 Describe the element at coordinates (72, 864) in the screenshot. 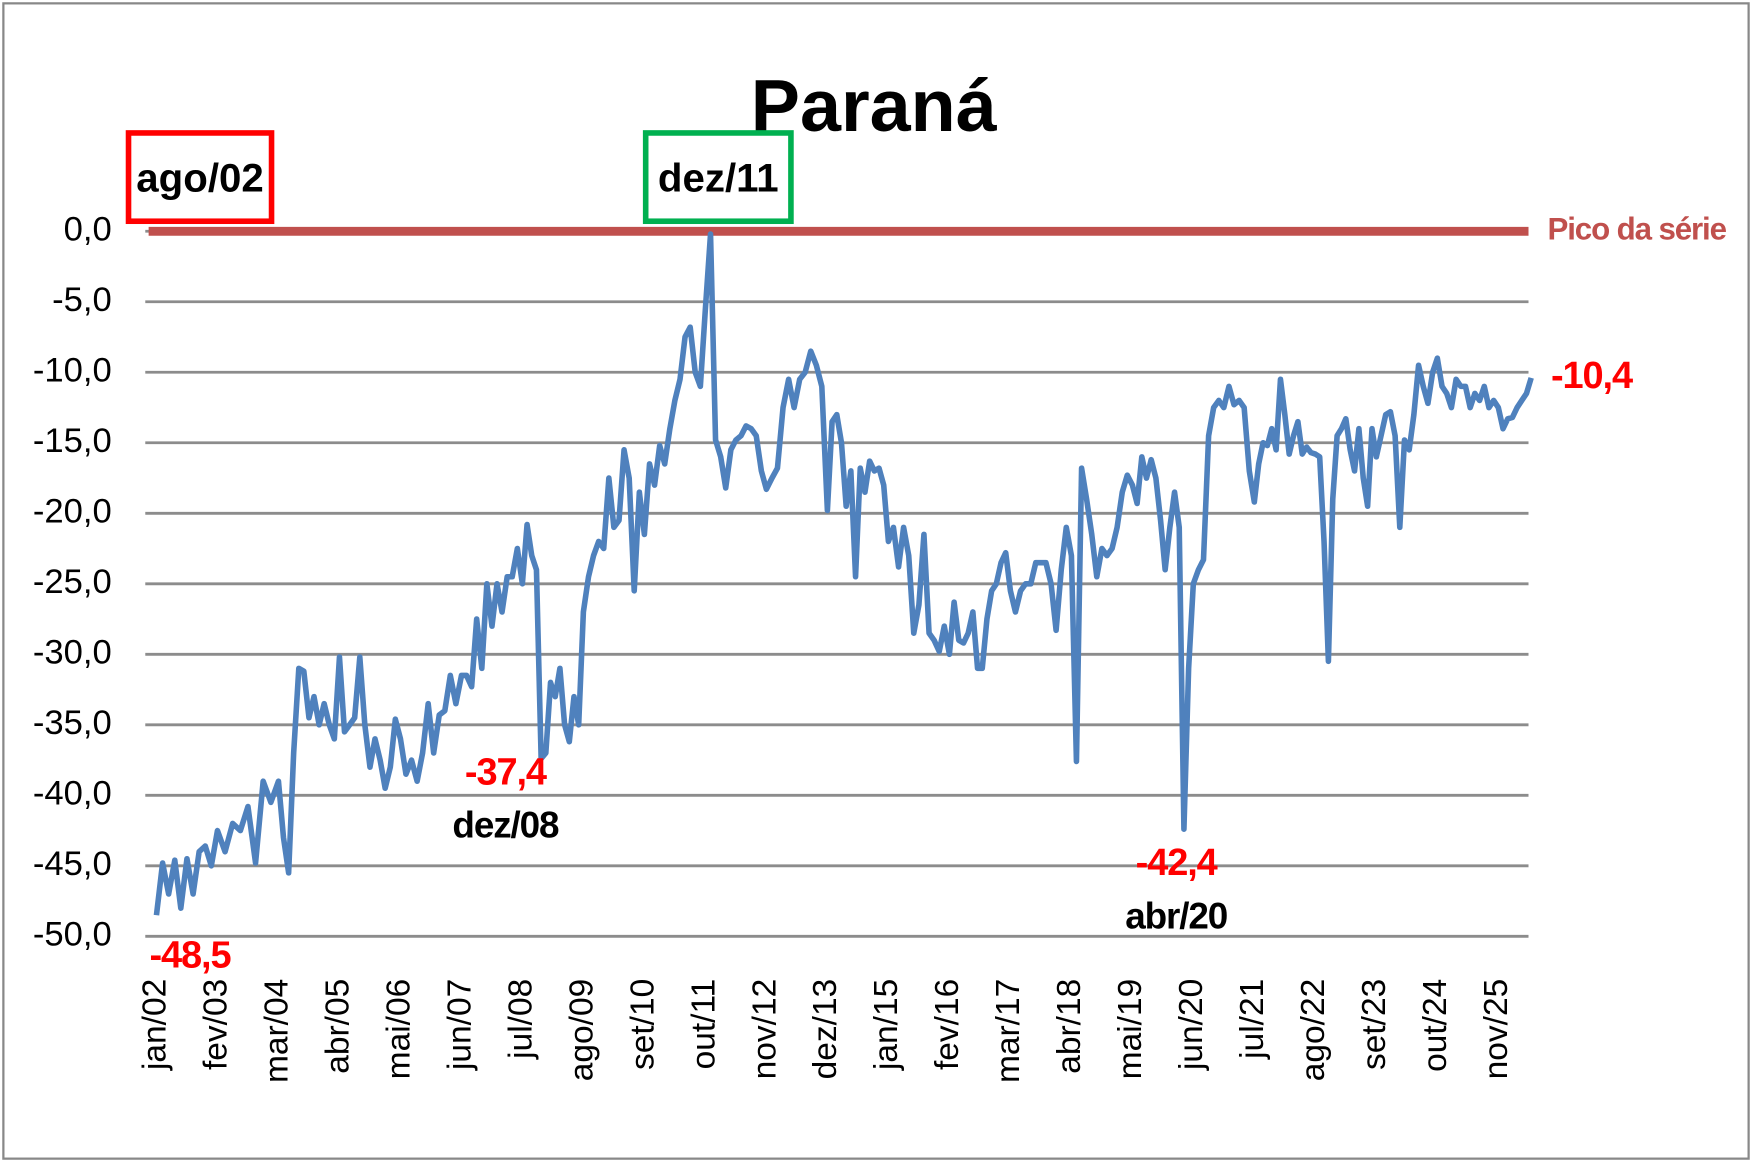

I see `y-tick-label: -45,0` at that location.